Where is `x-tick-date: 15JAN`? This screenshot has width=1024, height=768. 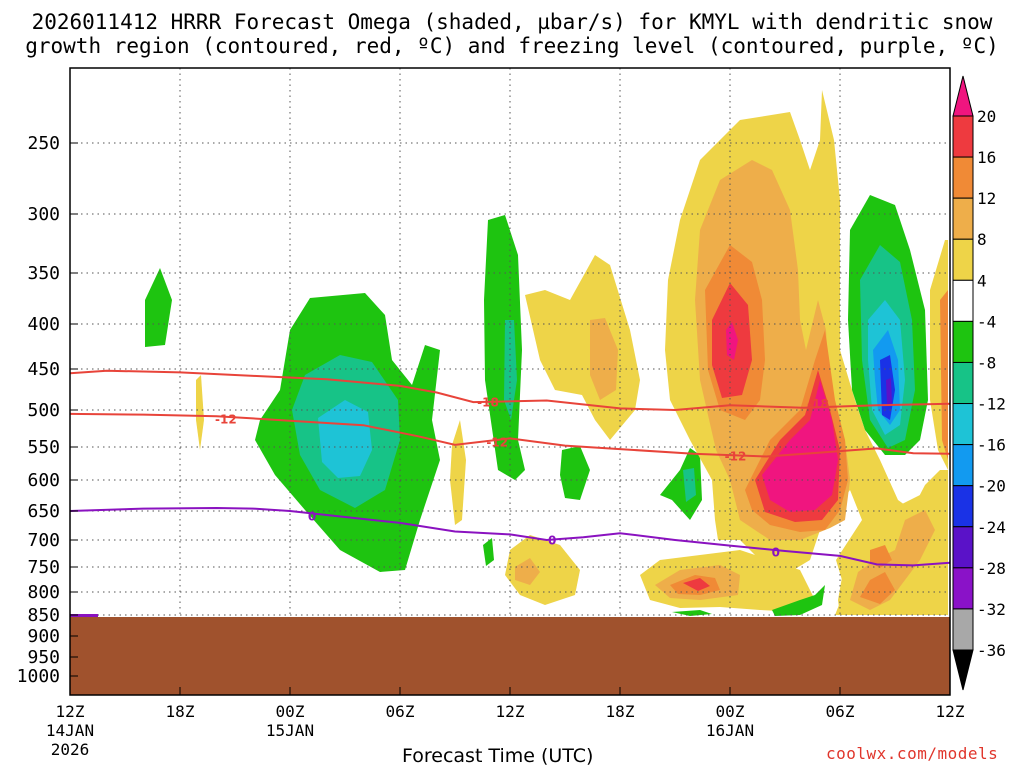
x-tick-date: 15JAN is located at coordinates (290, 730).